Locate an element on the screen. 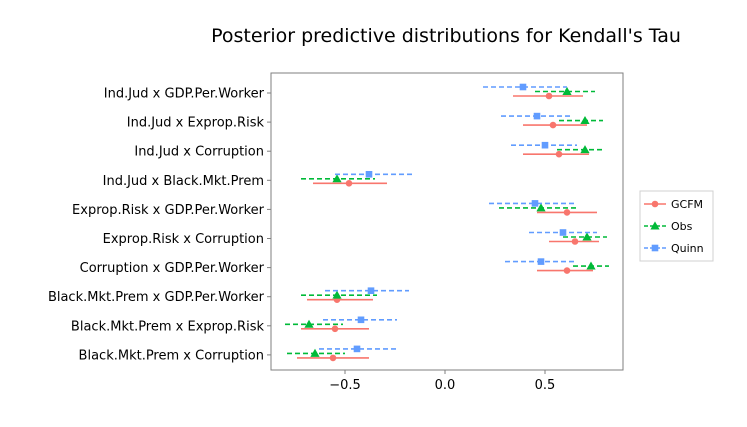 This screenshot has width=747, height=427. y-tick-label: Ind.Jud x Black.Mkt.Prem is located at coordinates (183, 181).